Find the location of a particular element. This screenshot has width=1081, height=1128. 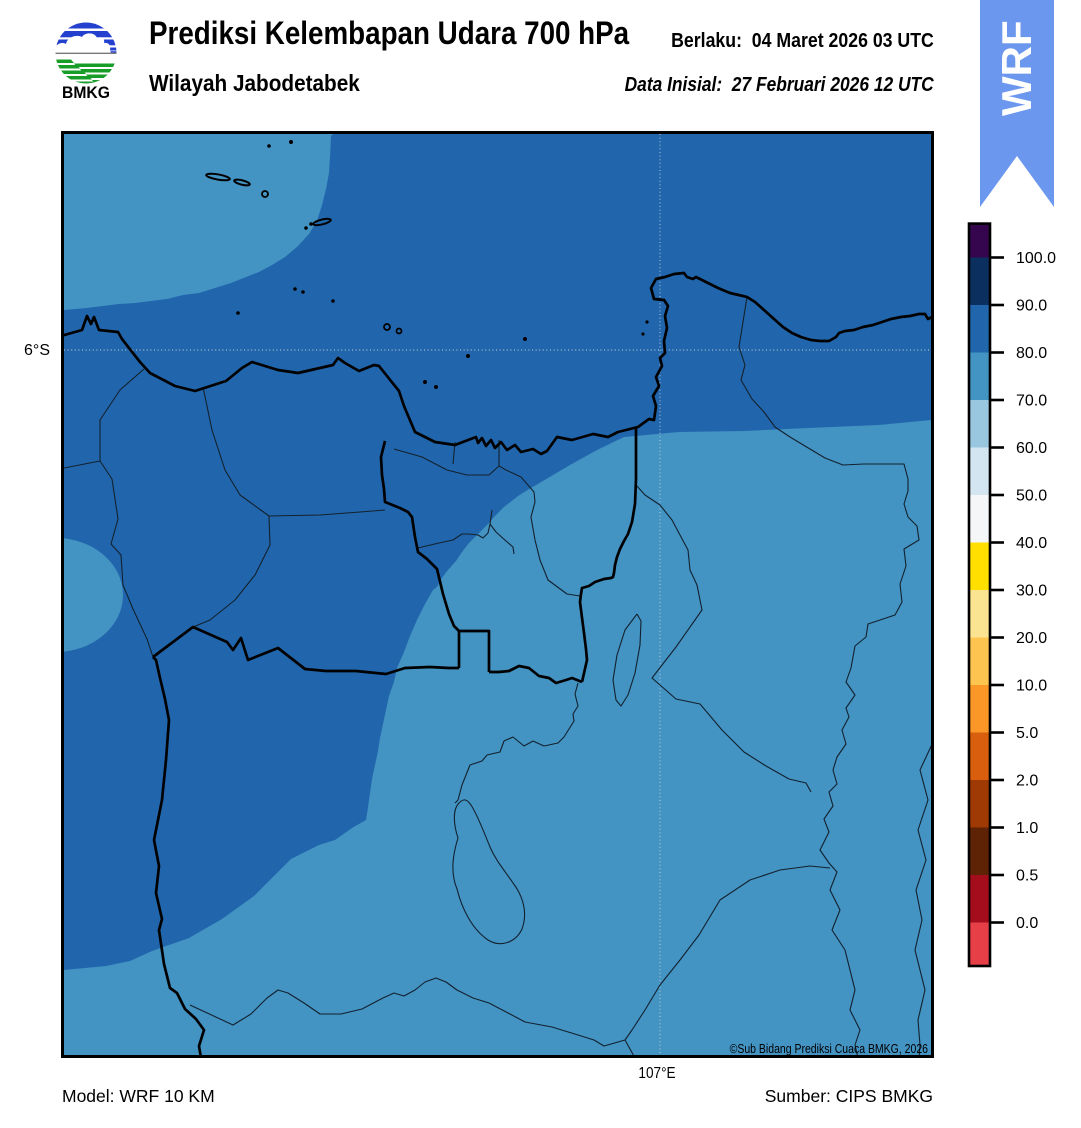

svg-text: 60.0 is located at coordinates (1031, 448).